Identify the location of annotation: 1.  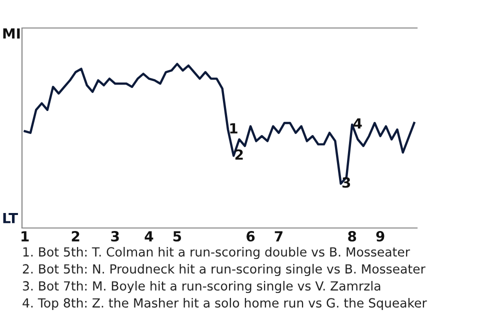
(234, 128).